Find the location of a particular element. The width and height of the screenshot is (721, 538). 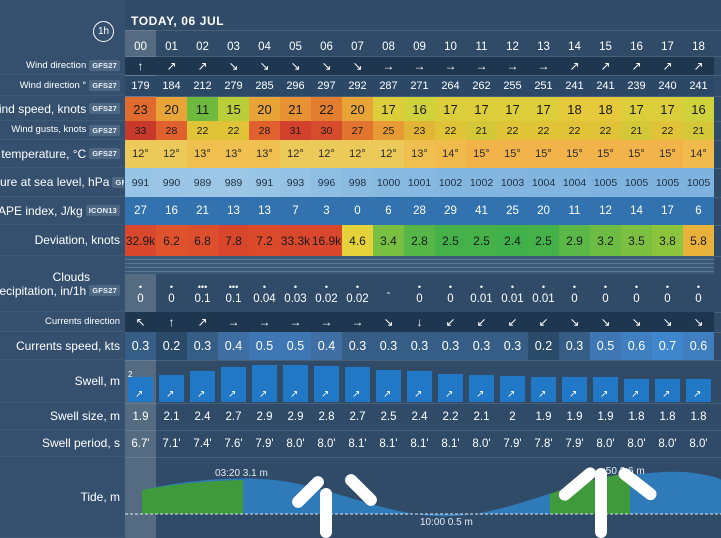

hour-column-header: 17 is located at coordinates (667, 47).